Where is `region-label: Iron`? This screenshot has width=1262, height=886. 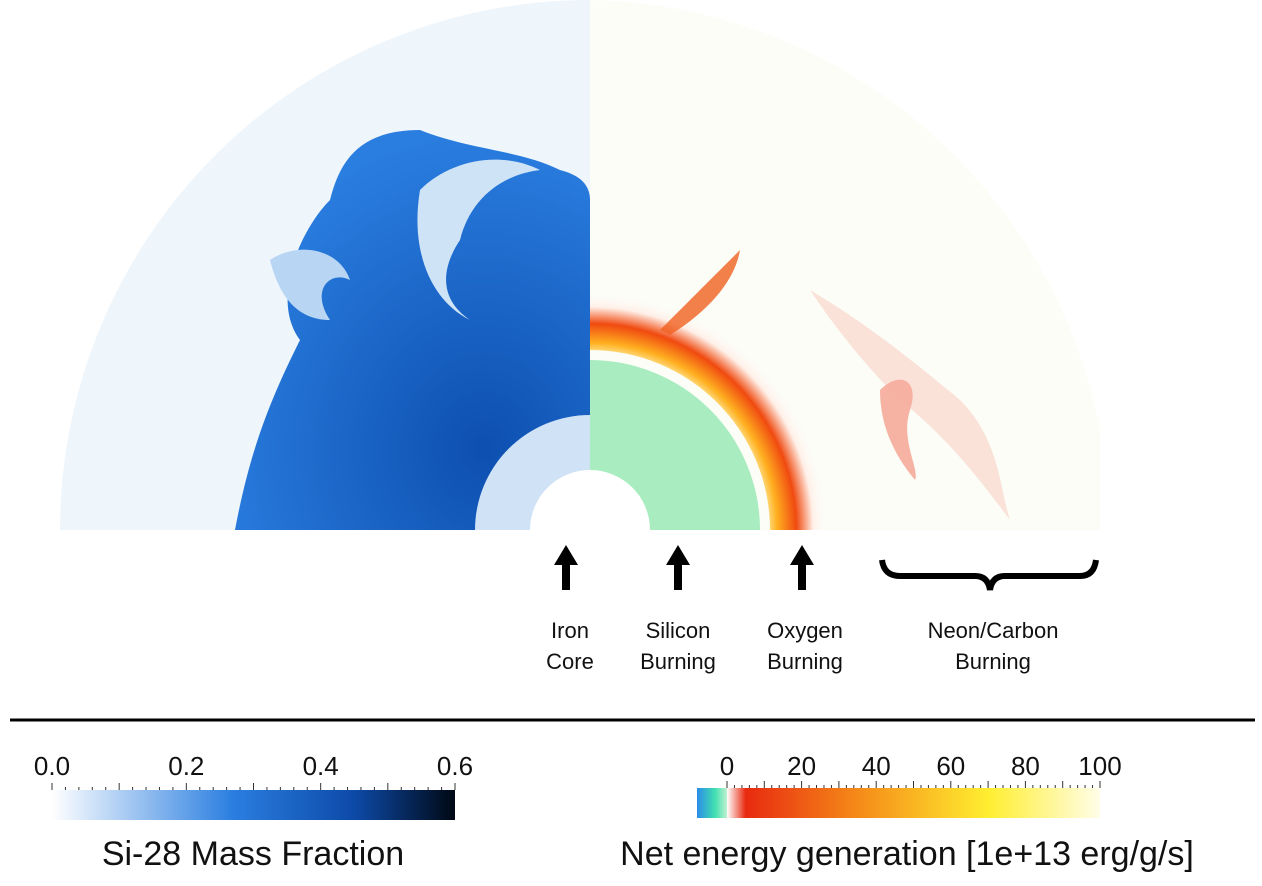 region-label: Iron is located at coordinates (570, 630).